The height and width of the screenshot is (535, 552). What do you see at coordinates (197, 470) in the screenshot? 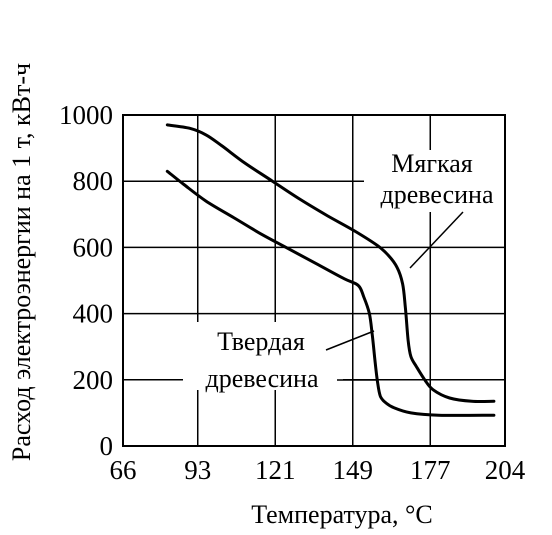
I see `x-tick-label: 93` at bounding box center [197, 470].